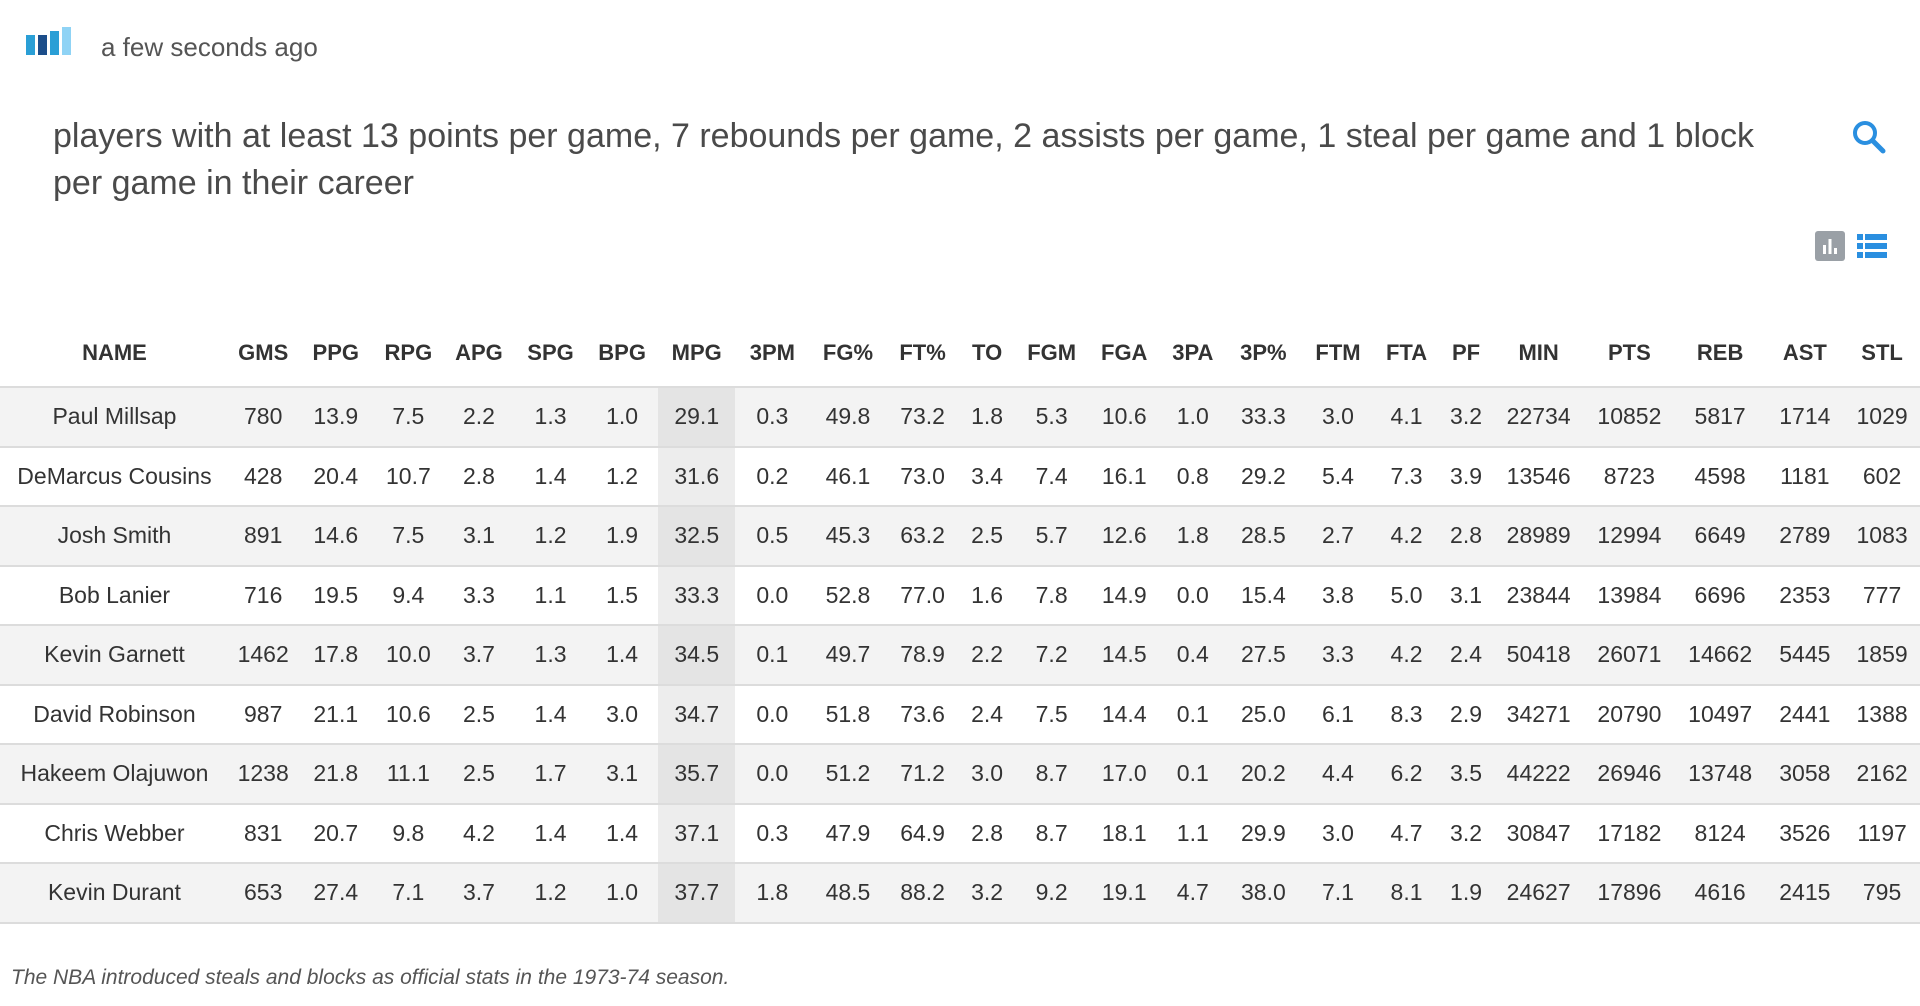 The image size is (1920, 1006). What do you see at coordinates (1720, 536) in the screenshot?
I see `stat-cell: 6649` at bounding box center [1720, 536].